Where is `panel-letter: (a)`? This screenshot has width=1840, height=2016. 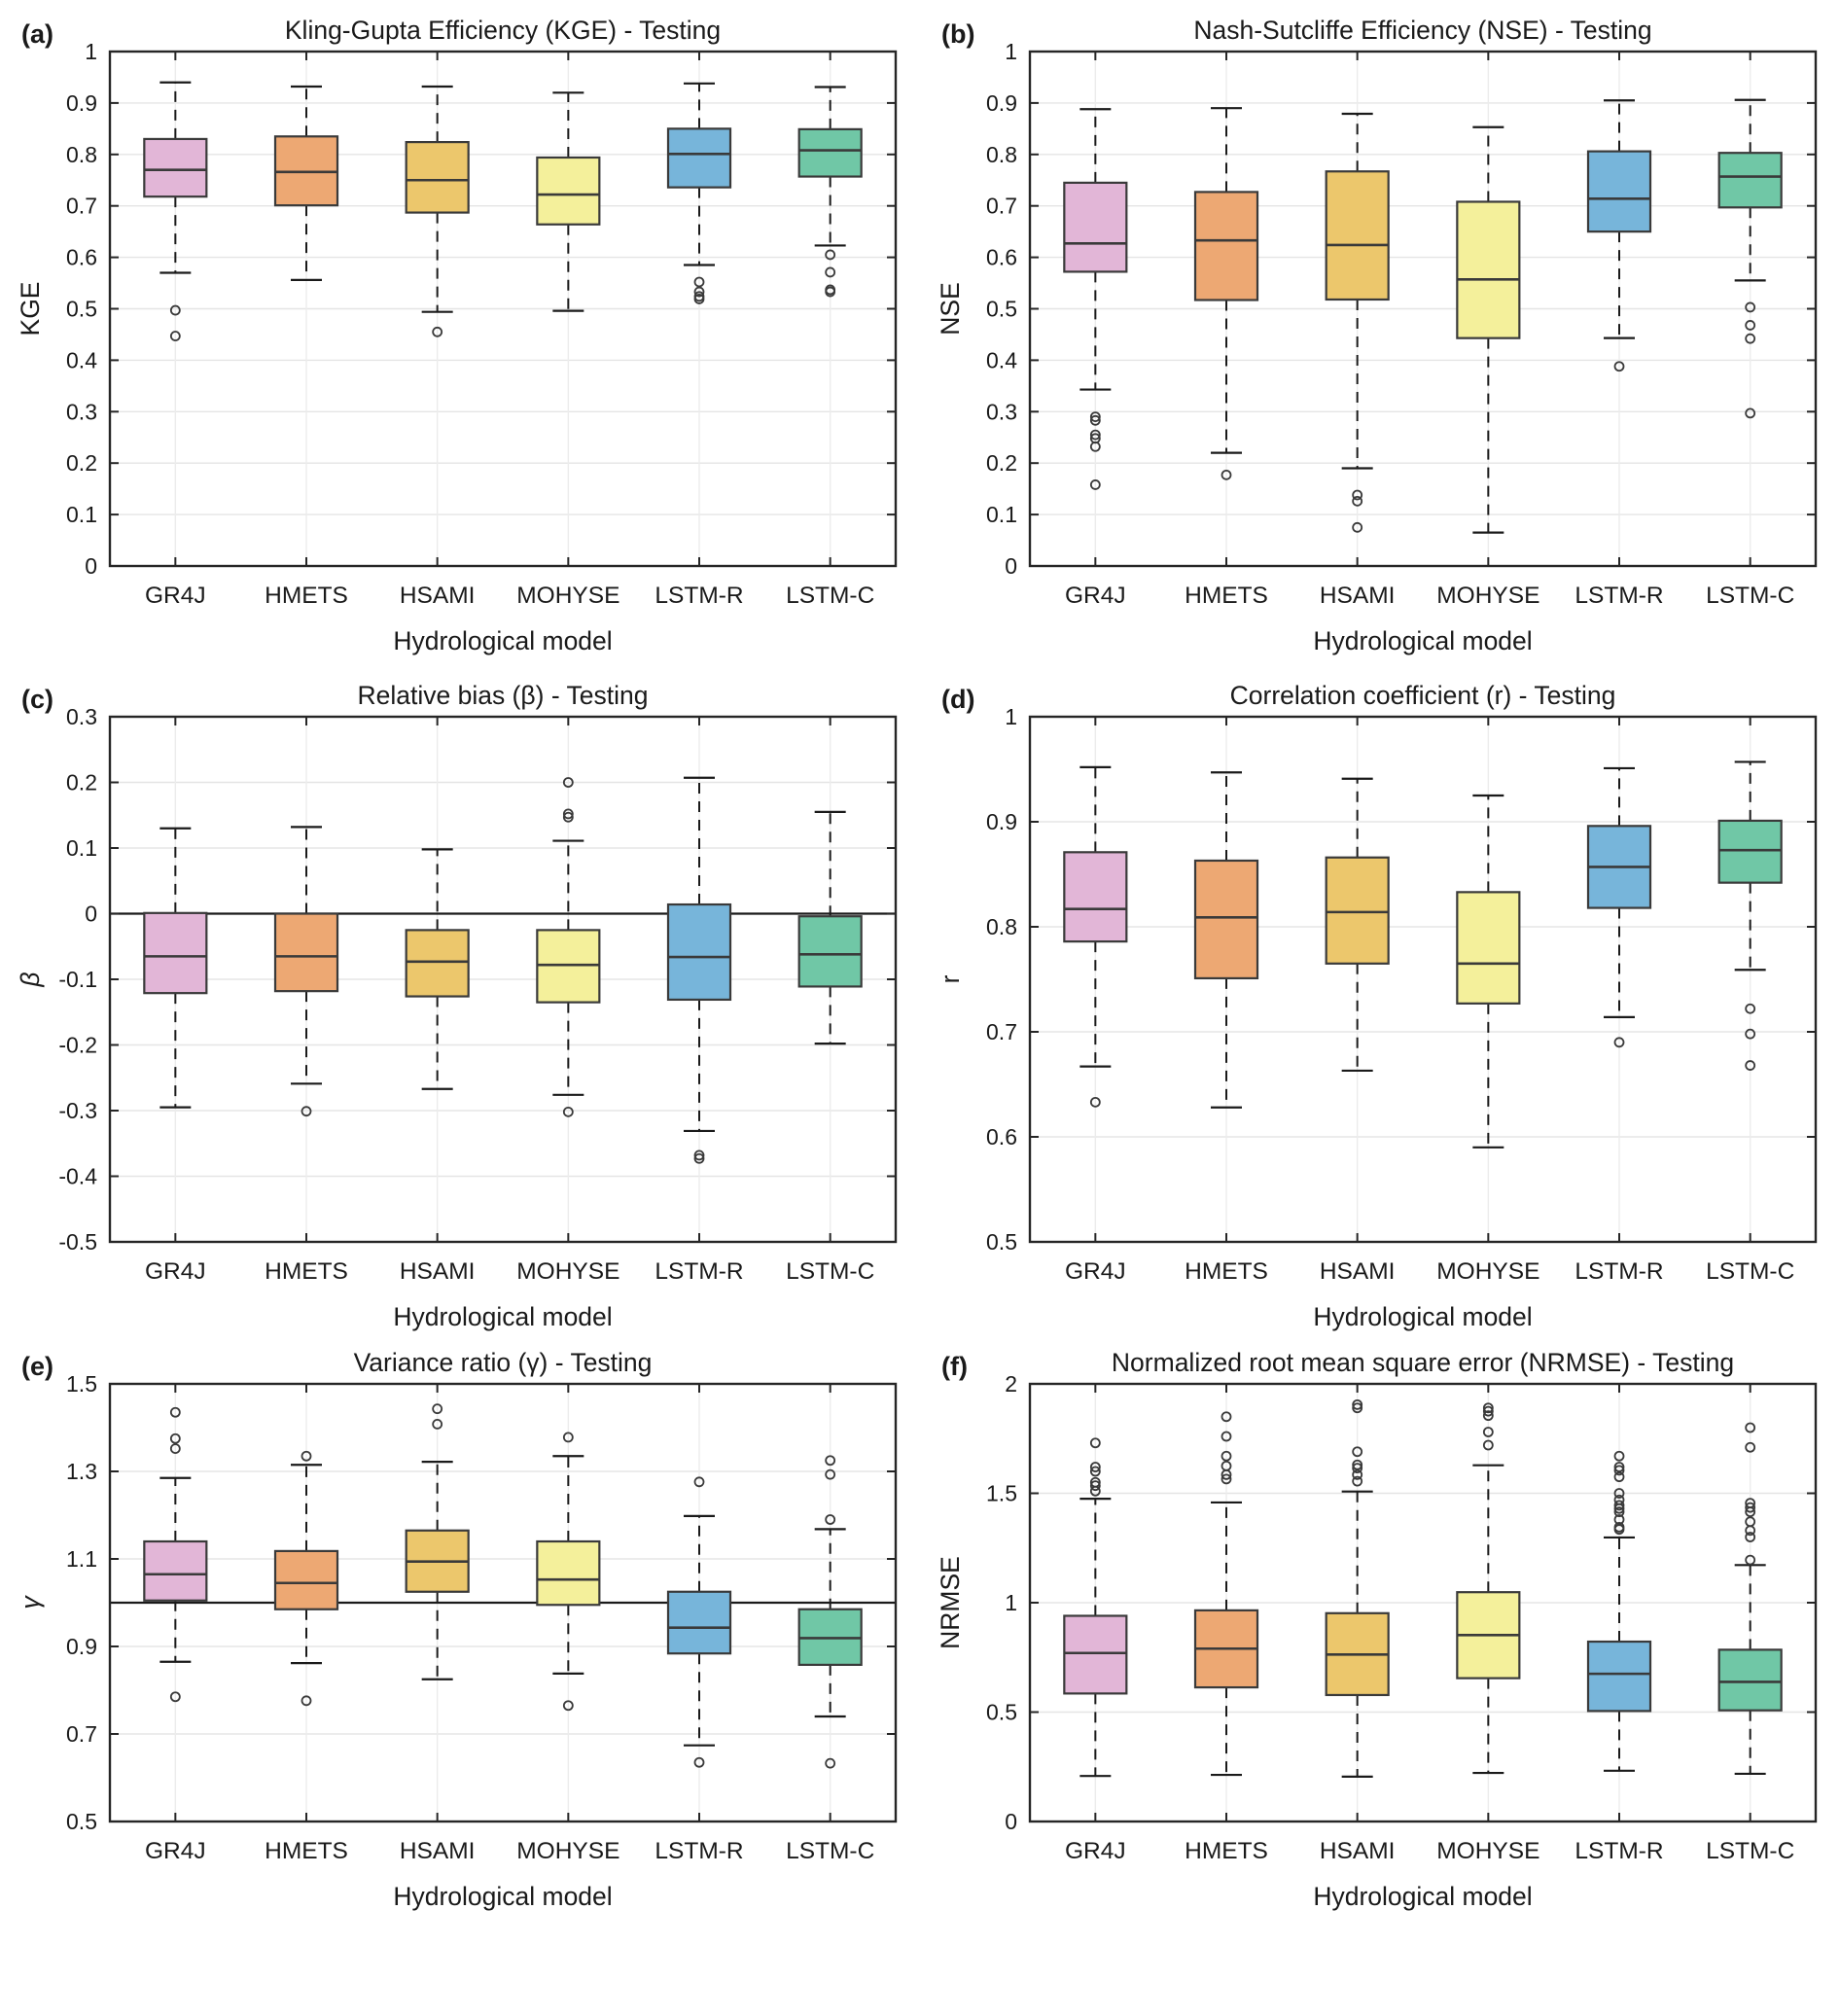
panel-letter: (a) is located at coordinates (37, 34).